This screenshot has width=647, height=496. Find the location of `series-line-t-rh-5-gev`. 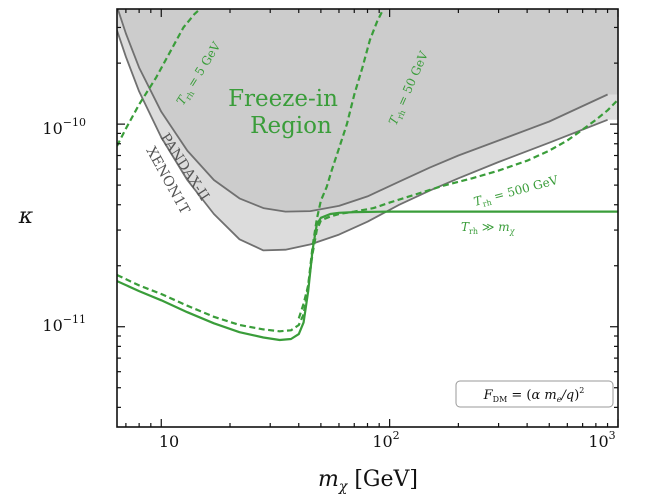

series-line-t-rh-5-gev is located at coordinates (159, 78).